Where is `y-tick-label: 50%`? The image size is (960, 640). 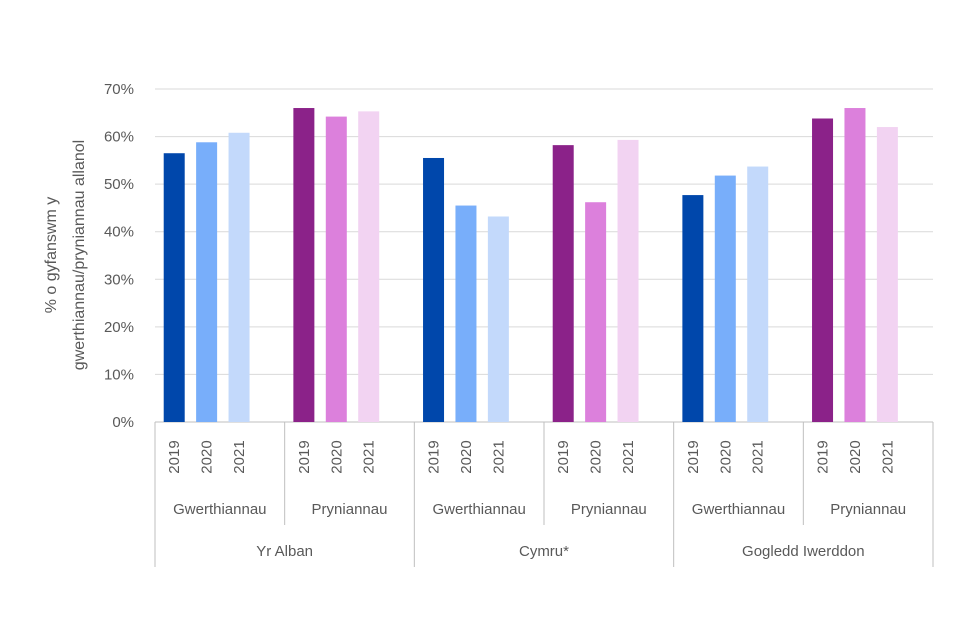
y-tick-label: 50% is located at coordinates (119, 184).